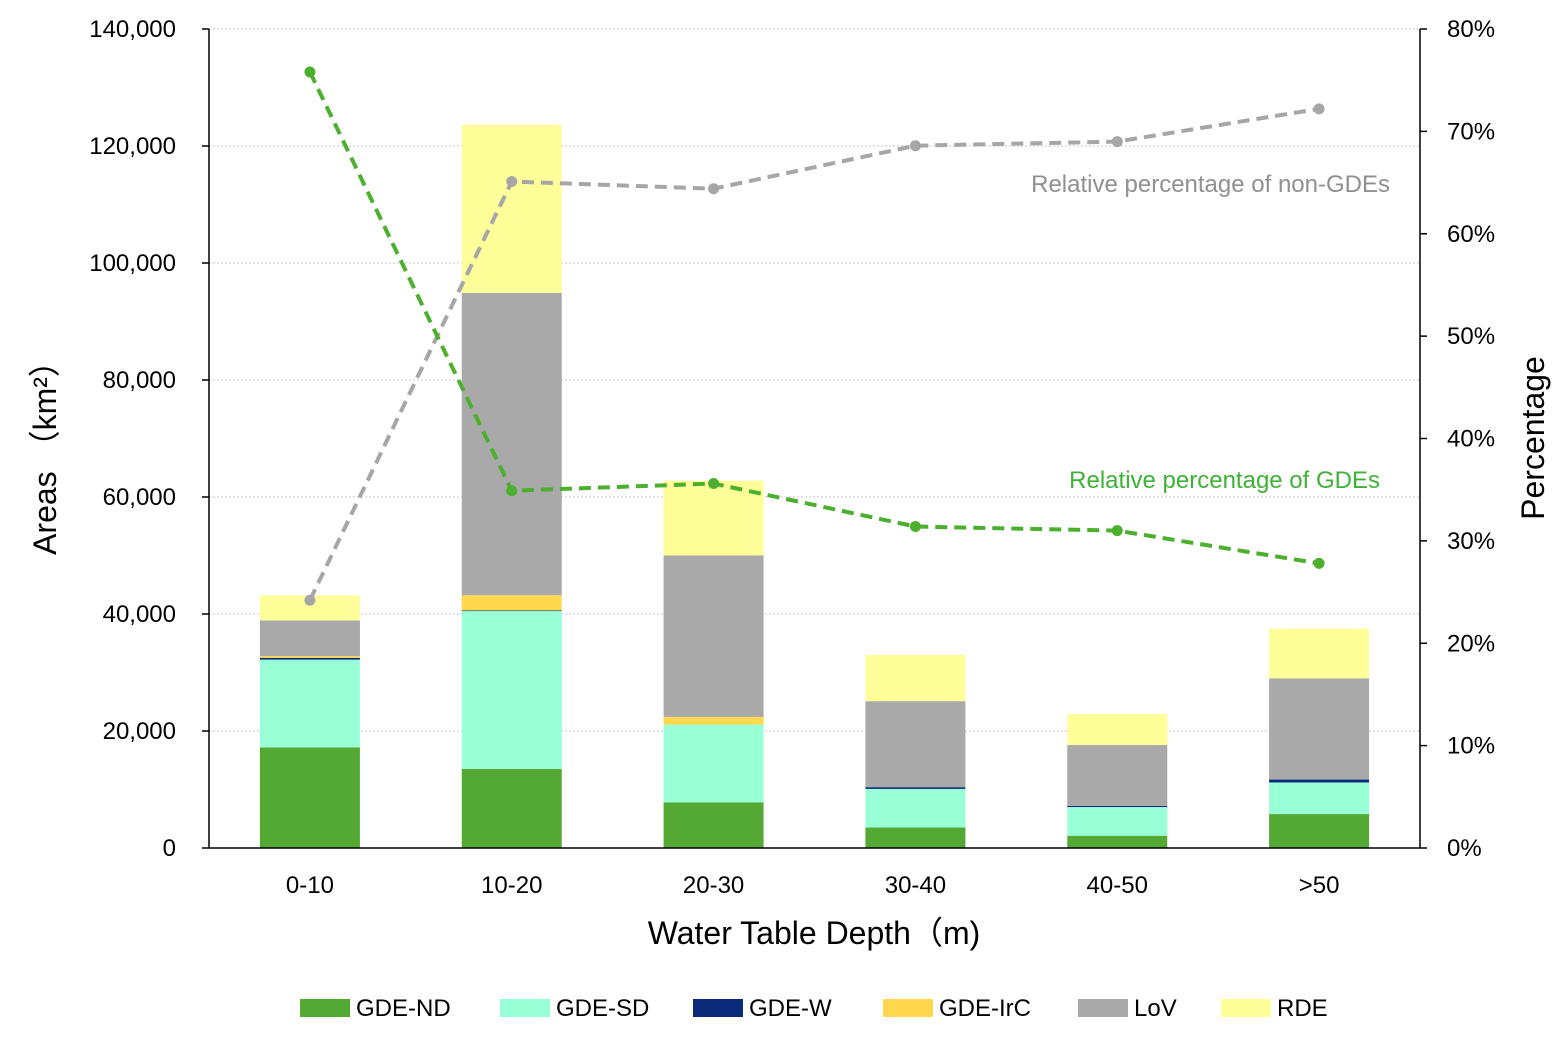 The height and width of the screenshot is (1064, 1562). I want to click on y-tick-label-left: 0, so click(169, 848).